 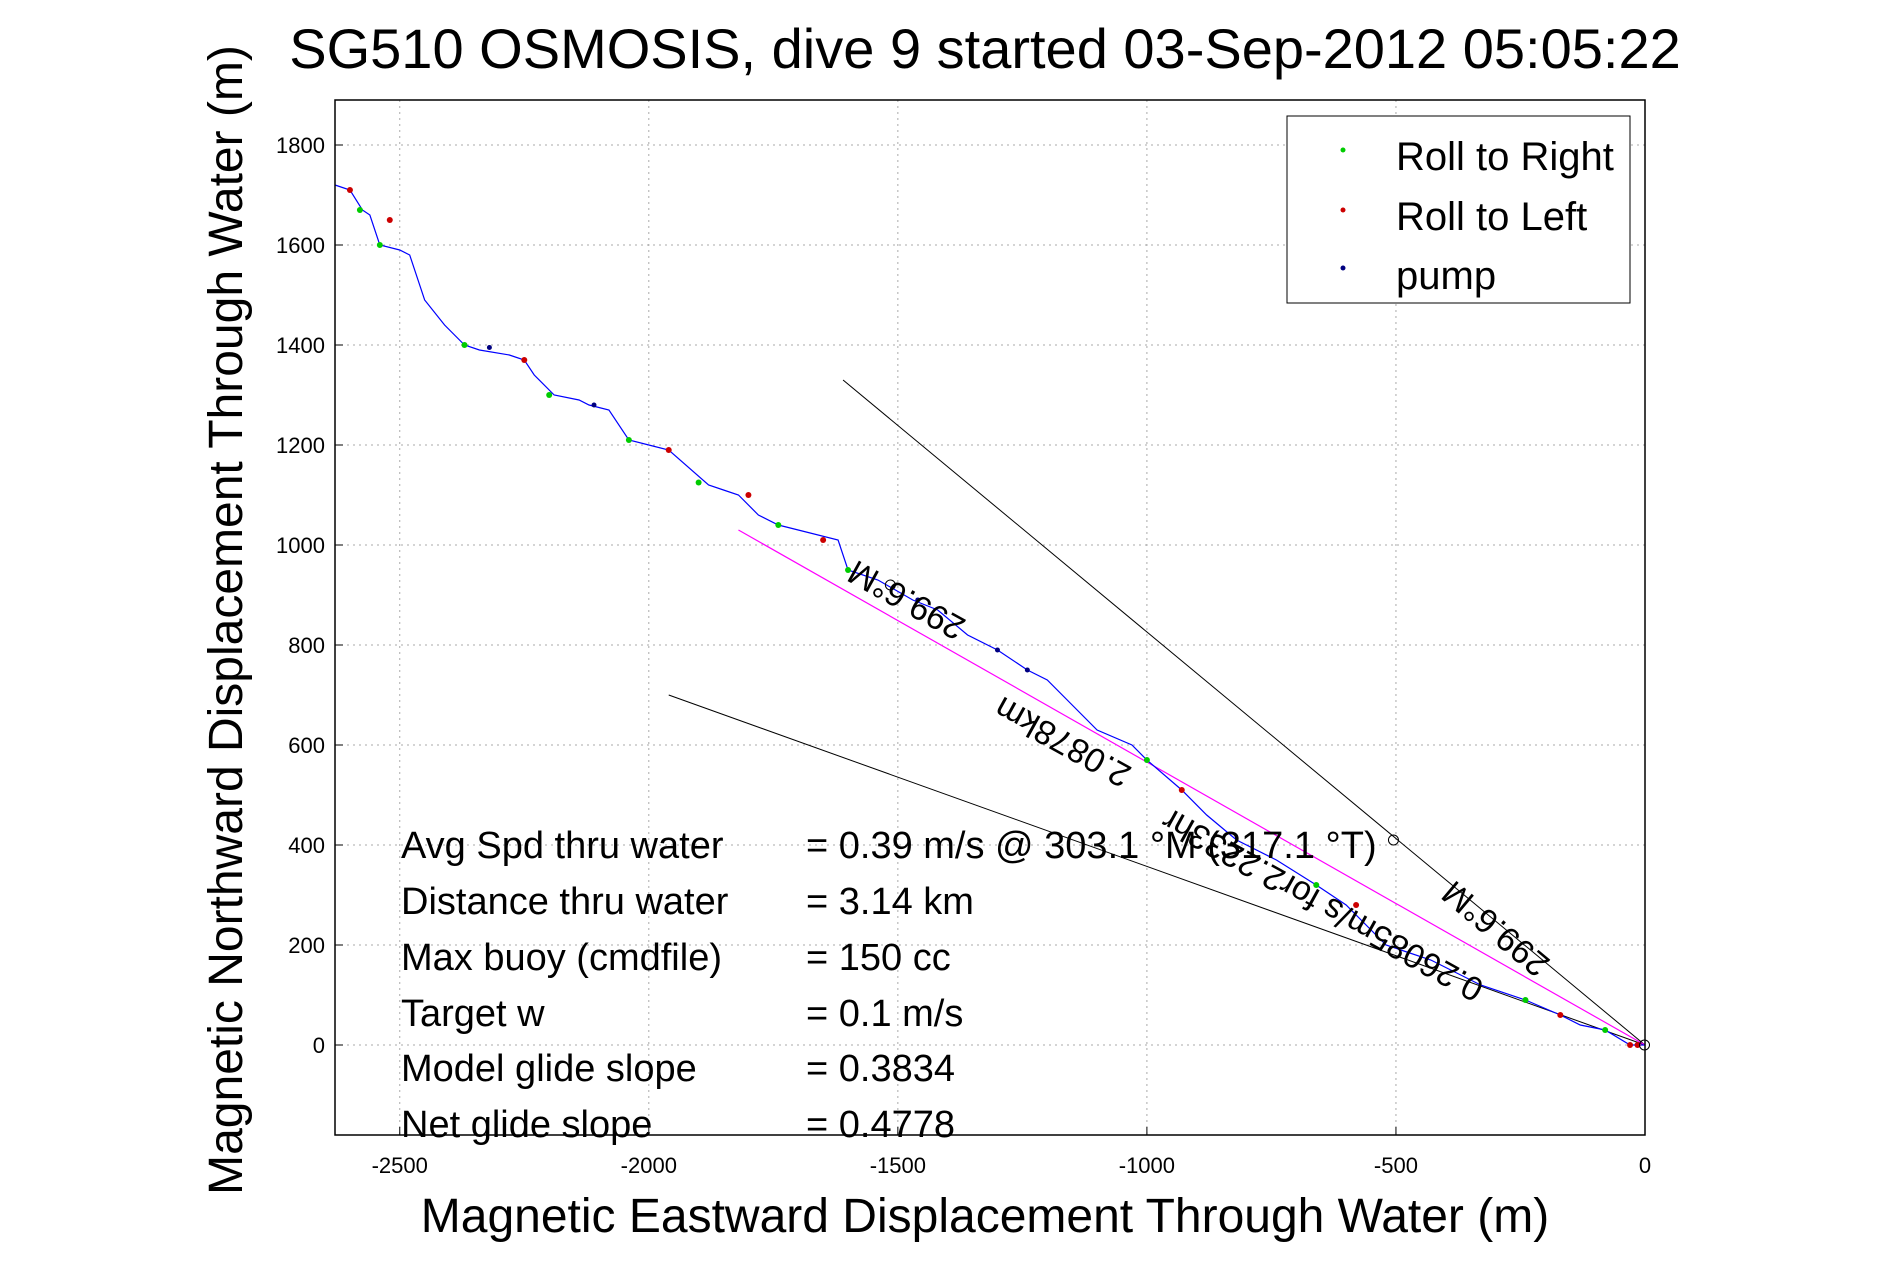 What do you see at coordinates (1645, 1165) in the screenshot?
I see `x-tick-label: 0` at bounding box center [1645, 1165].